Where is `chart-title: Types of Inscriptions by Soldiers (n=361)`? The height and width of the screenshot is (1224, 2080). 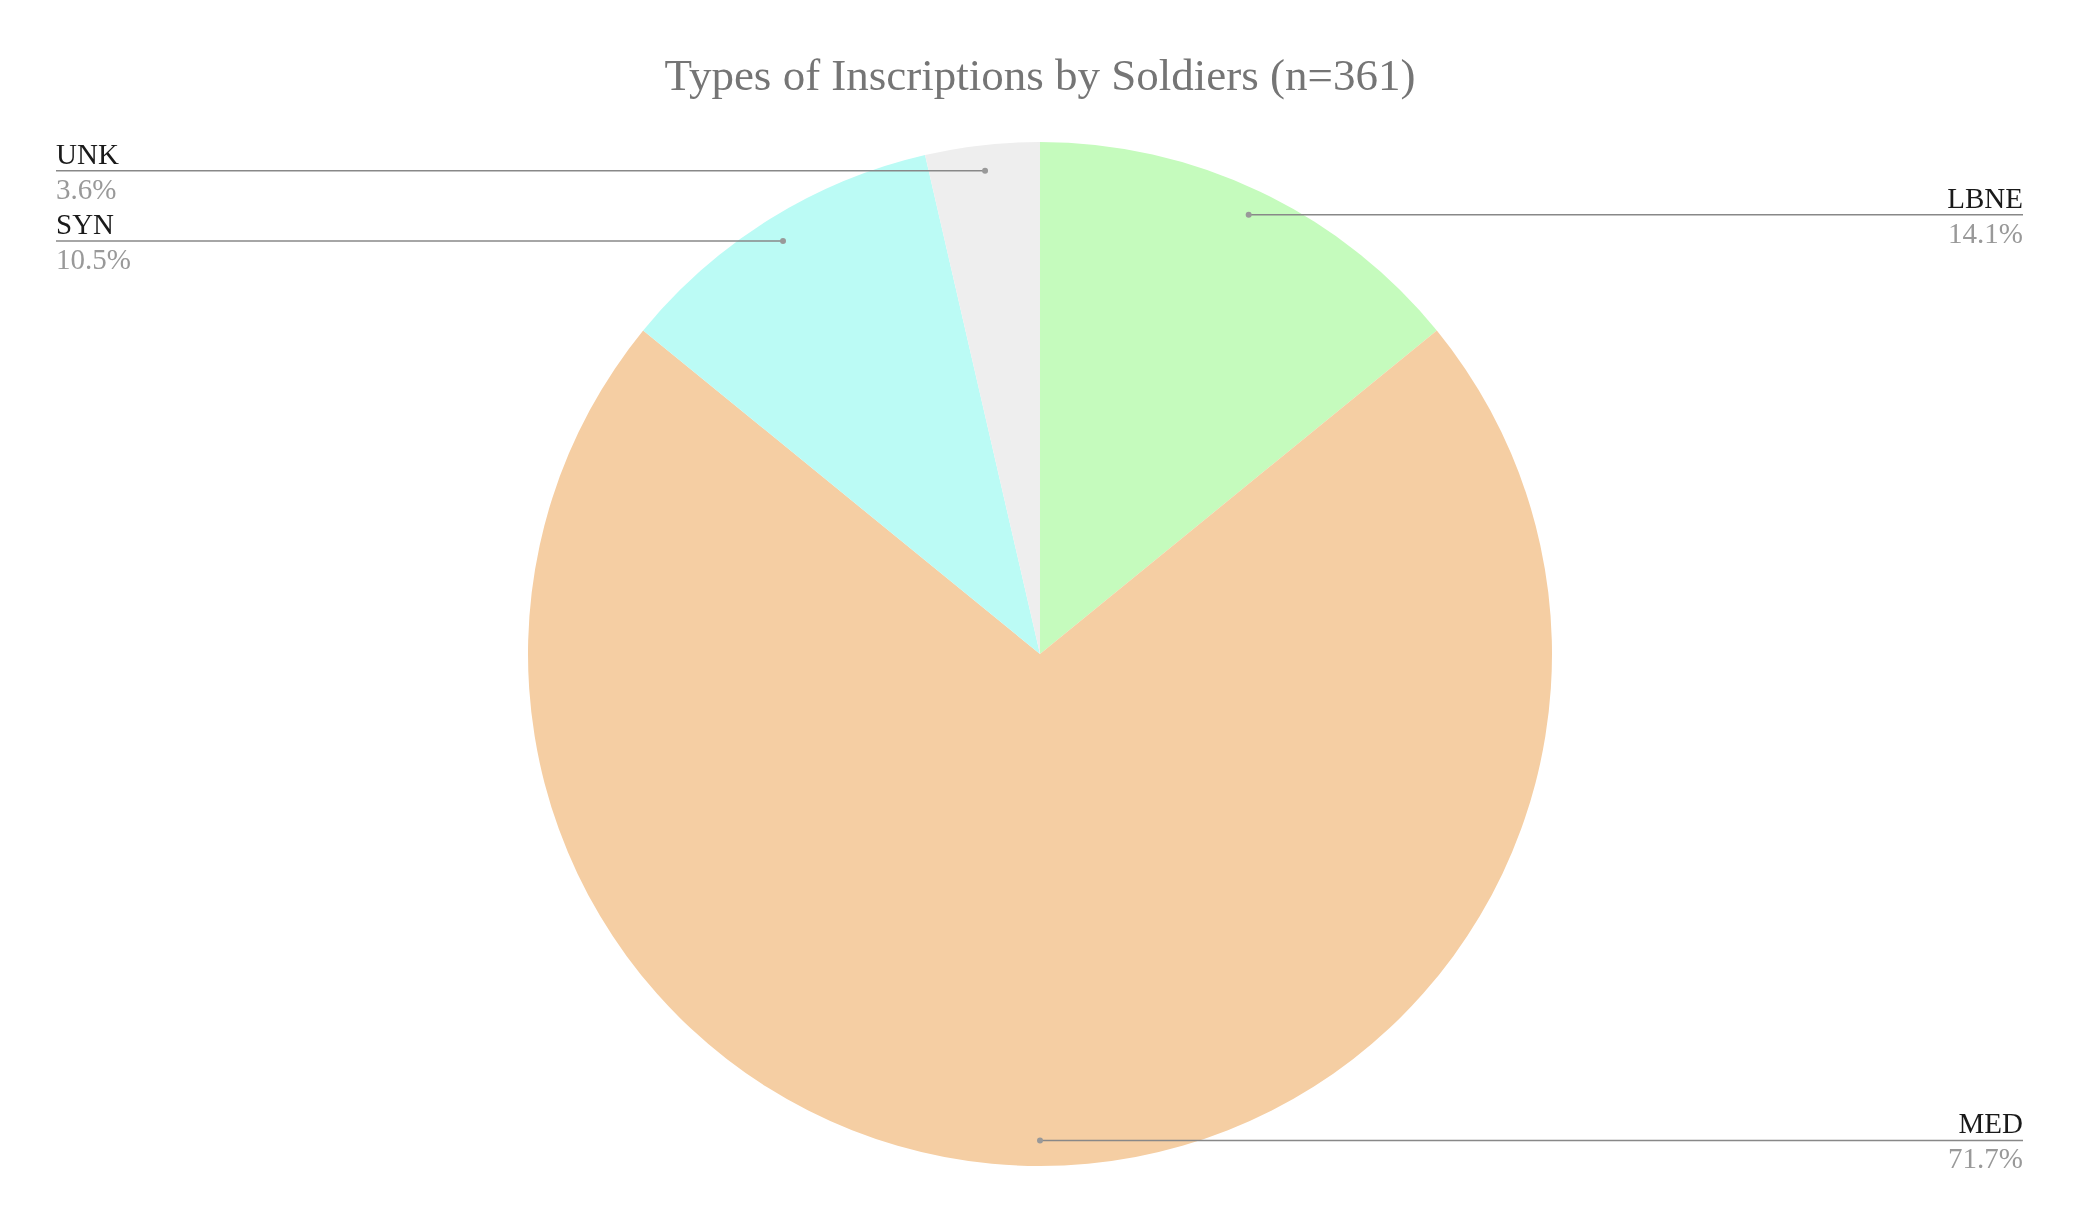
chart-title: Types of Inscriptions by Soldiers (n=361) is located at coordinates (1040, 75).